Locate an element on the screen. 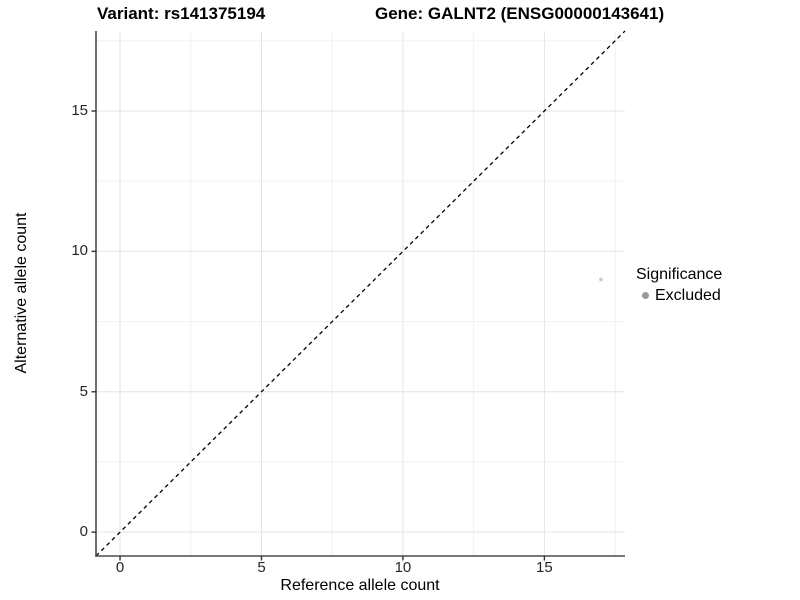  y-tick-label: 5 is located at coordinates (83, 391).